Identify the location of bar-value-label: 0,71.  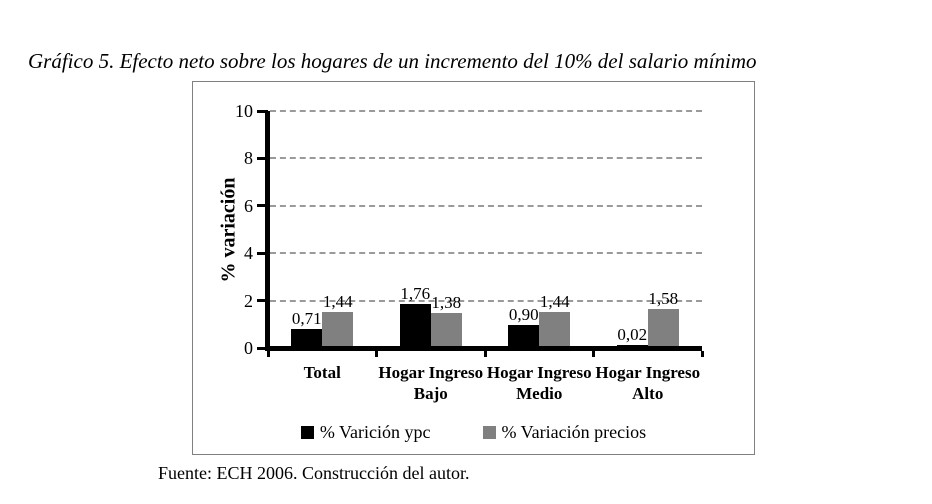
(306, 318).